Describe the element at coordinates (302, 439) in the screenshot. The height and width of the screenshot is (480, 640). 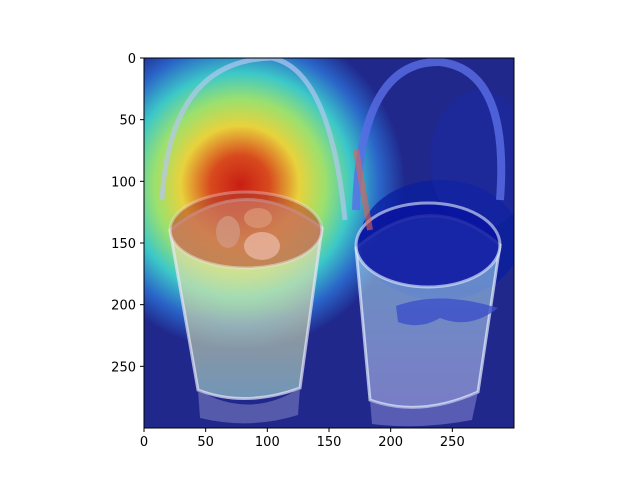
I see `x-axis: 0 50 100 150 200 250` at that location.